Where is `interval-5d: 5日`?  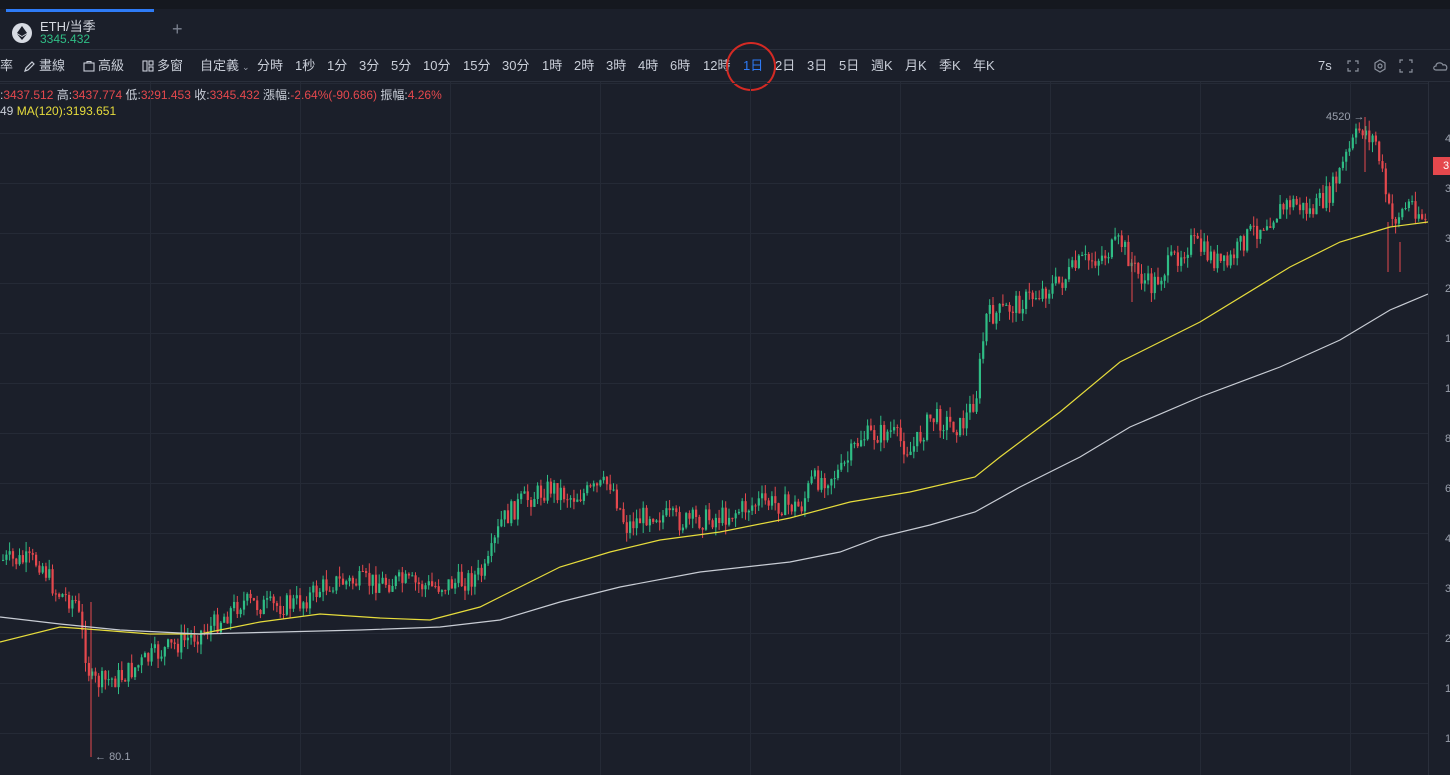 interval-5d: 5日 is located at coordinates (849, 65).